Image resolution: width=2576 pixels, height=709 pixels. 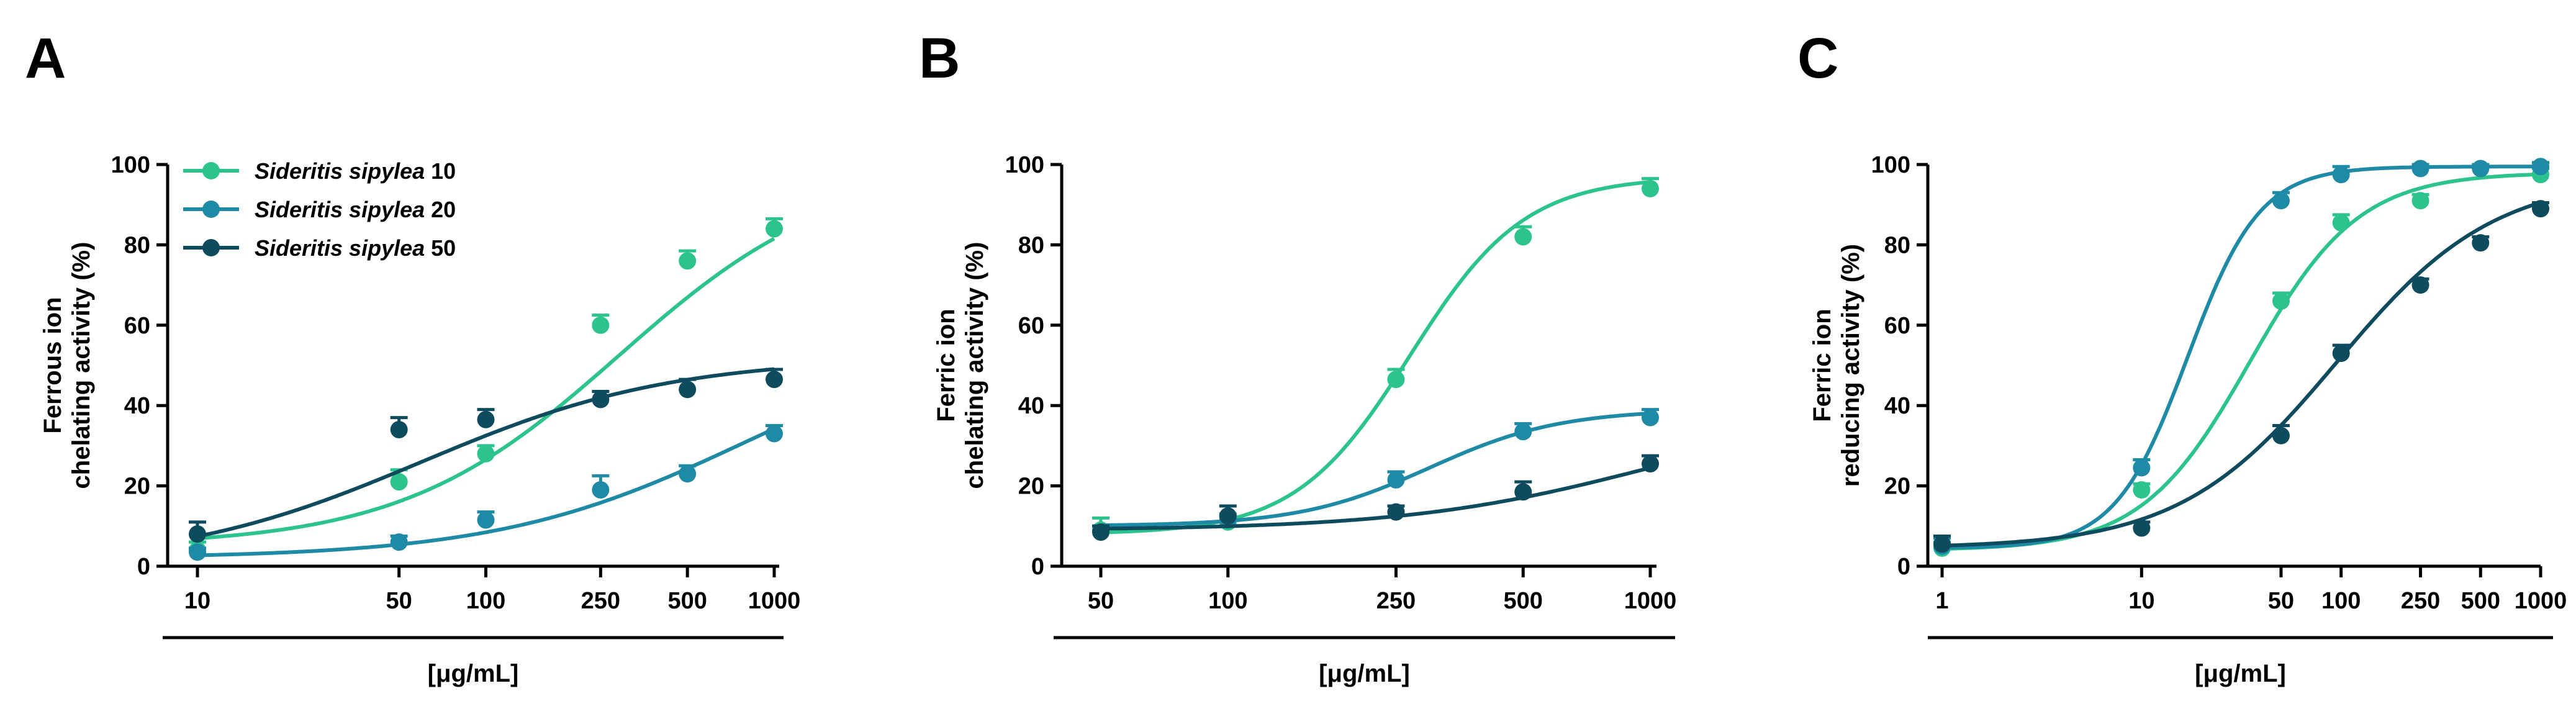 What do you see at coordinates (939, 58) in the screenshot?
I see `panel-letter-b: B` at bounding box center [939, 58].